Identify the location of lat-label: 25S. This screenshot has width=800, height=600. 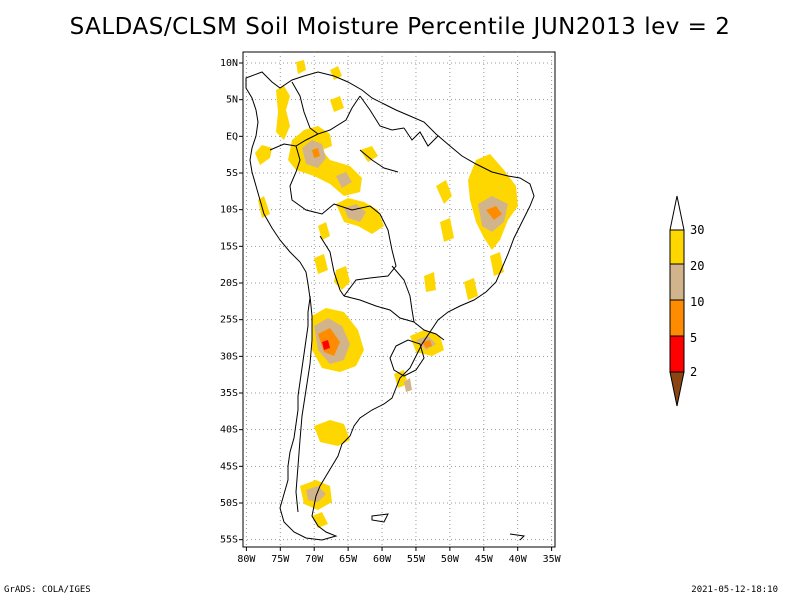
(229, 320).